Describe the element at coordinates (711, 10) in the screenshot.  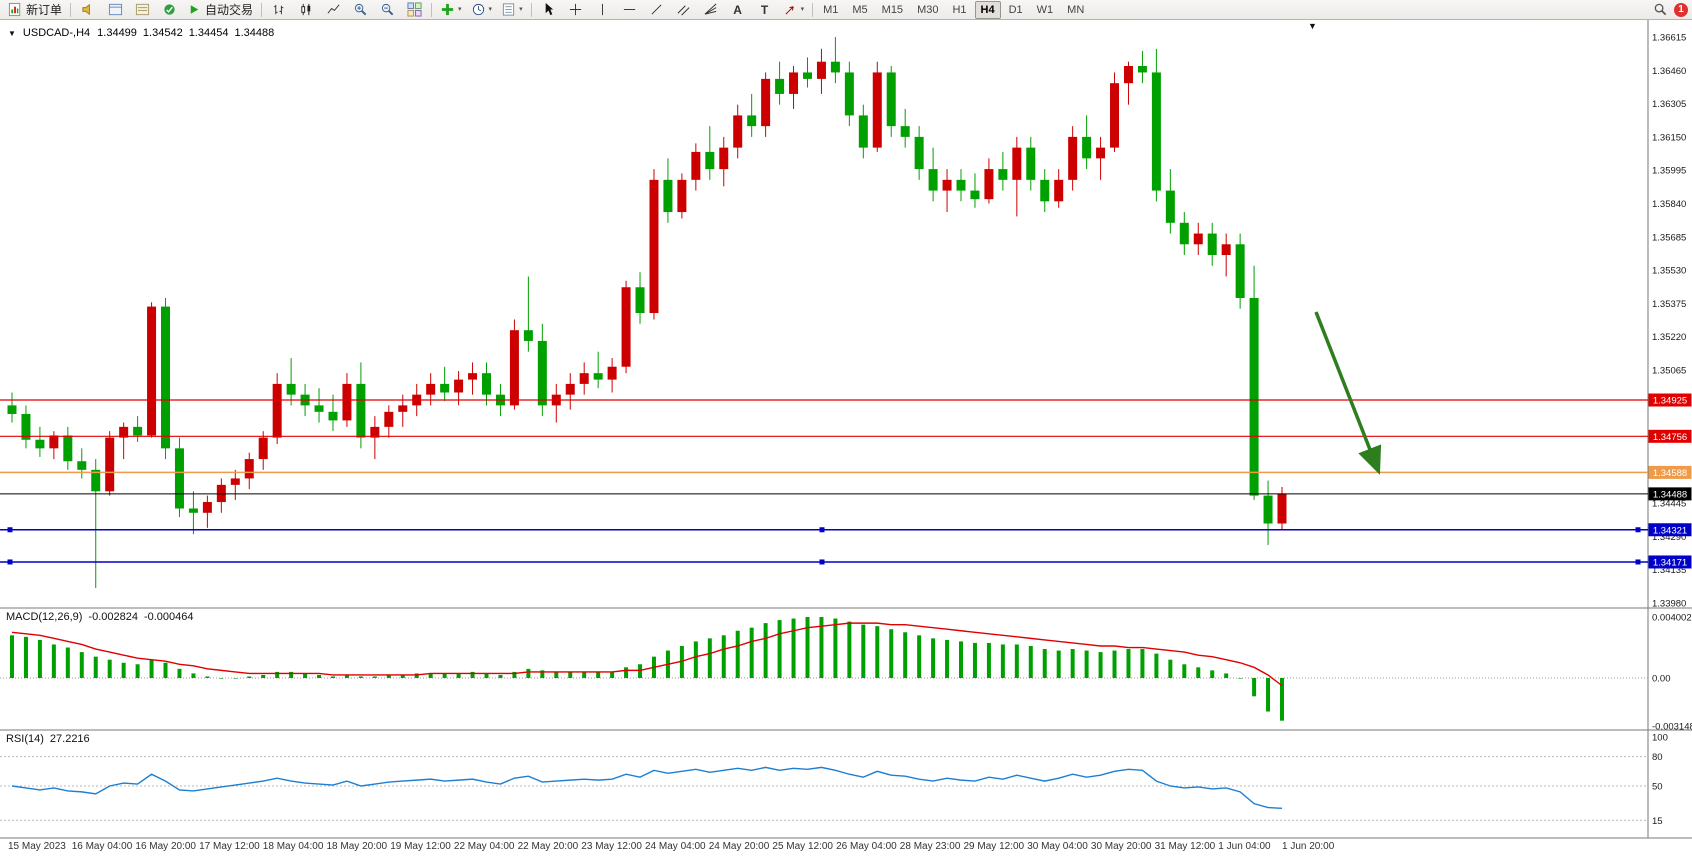
I see `fibonacci-button` at that location.